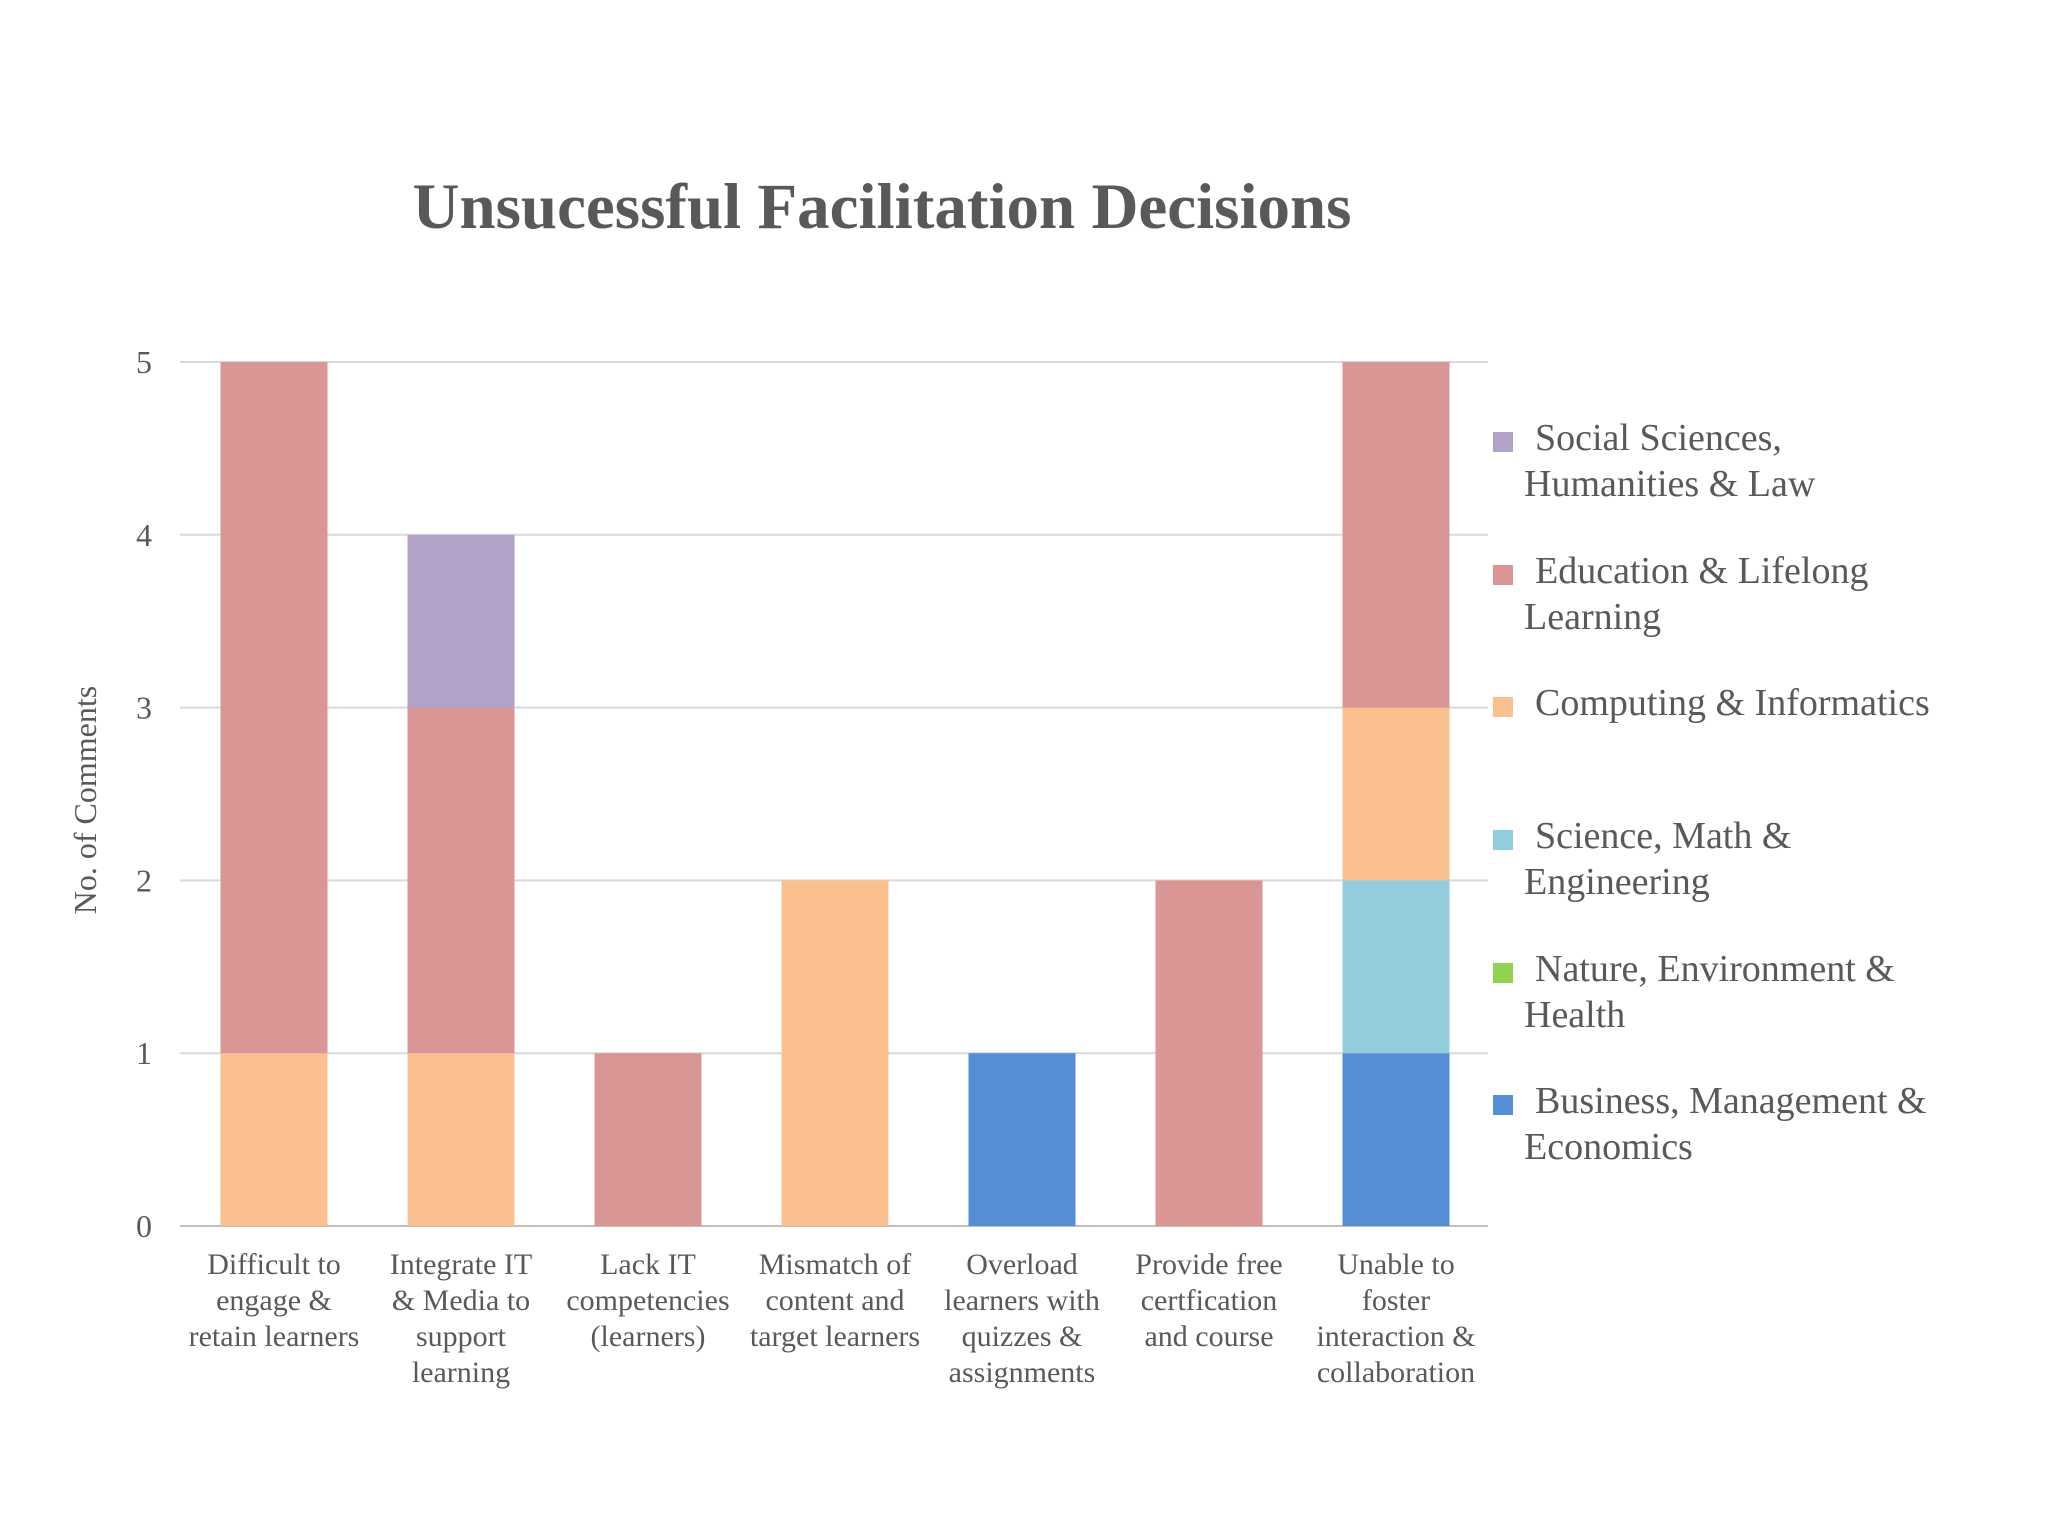  What do you see at coordinates (1732, 703) in the screenshot?
I see `legend-label-3: Computing & Informatics` at bounding box center [1732, 703].